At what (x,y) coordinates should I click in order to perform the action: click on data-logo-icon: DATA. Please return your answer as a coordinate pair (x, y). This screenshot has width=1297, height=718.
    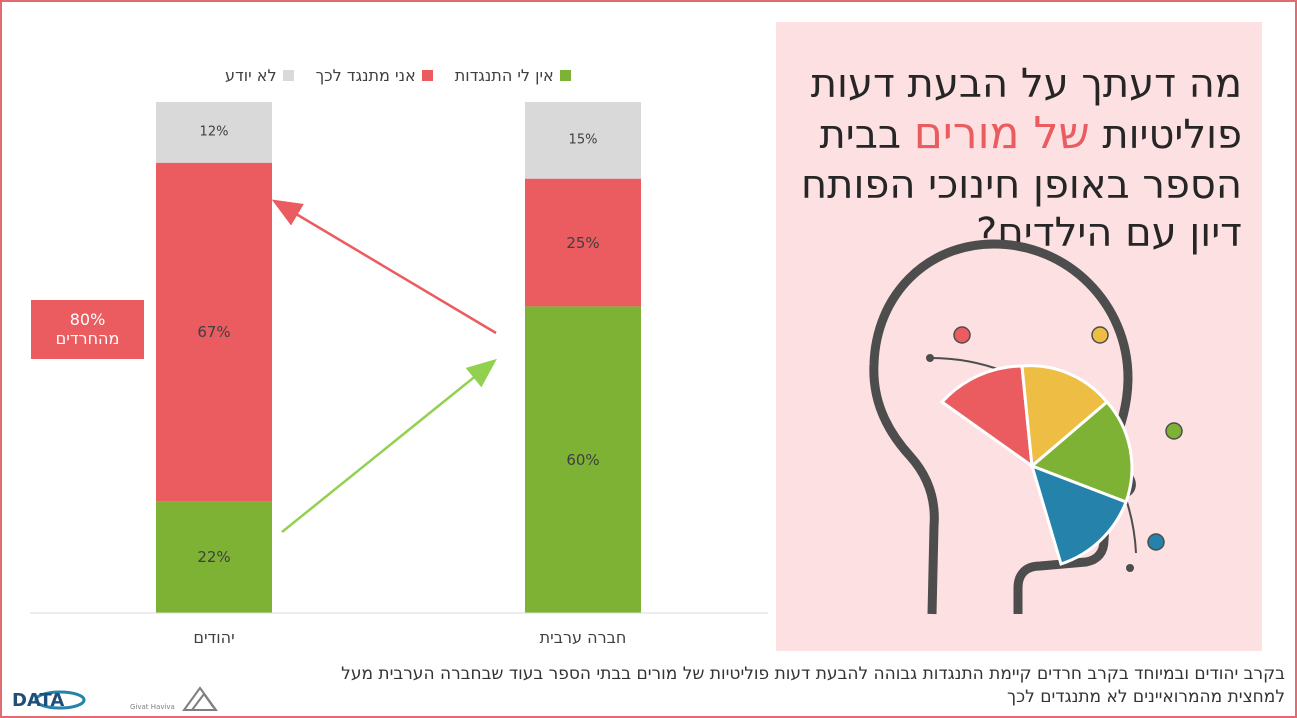
    Looking at the image, I should click on (49, 700).